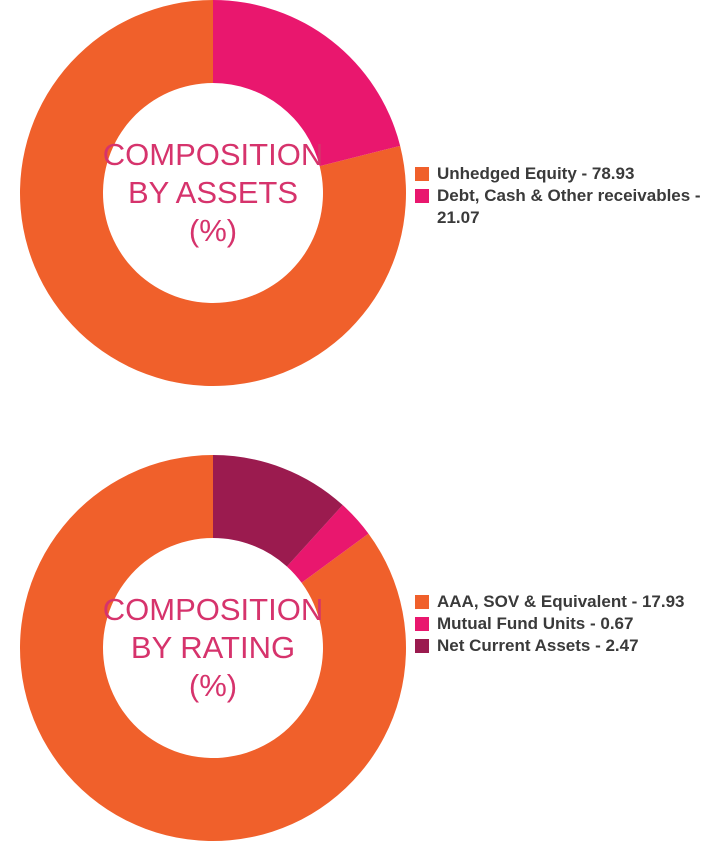 The height and width of the screenshot is (855, 721). I want to click on center-label-line: BY RATING, so click(213, 647).